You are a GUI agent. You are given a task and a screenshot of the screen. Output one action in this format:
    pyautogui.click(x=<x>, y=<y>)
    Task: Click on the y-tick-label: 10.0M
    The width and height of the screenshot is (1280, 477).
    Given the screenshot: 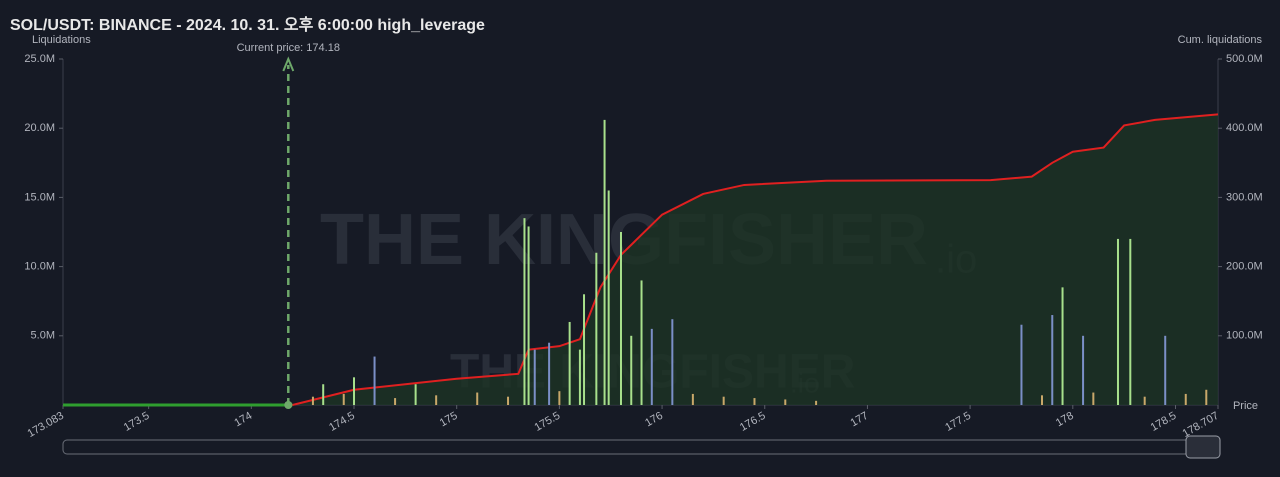 What is the action you would take?
    pyautogui.click(x=39, y=267)
    